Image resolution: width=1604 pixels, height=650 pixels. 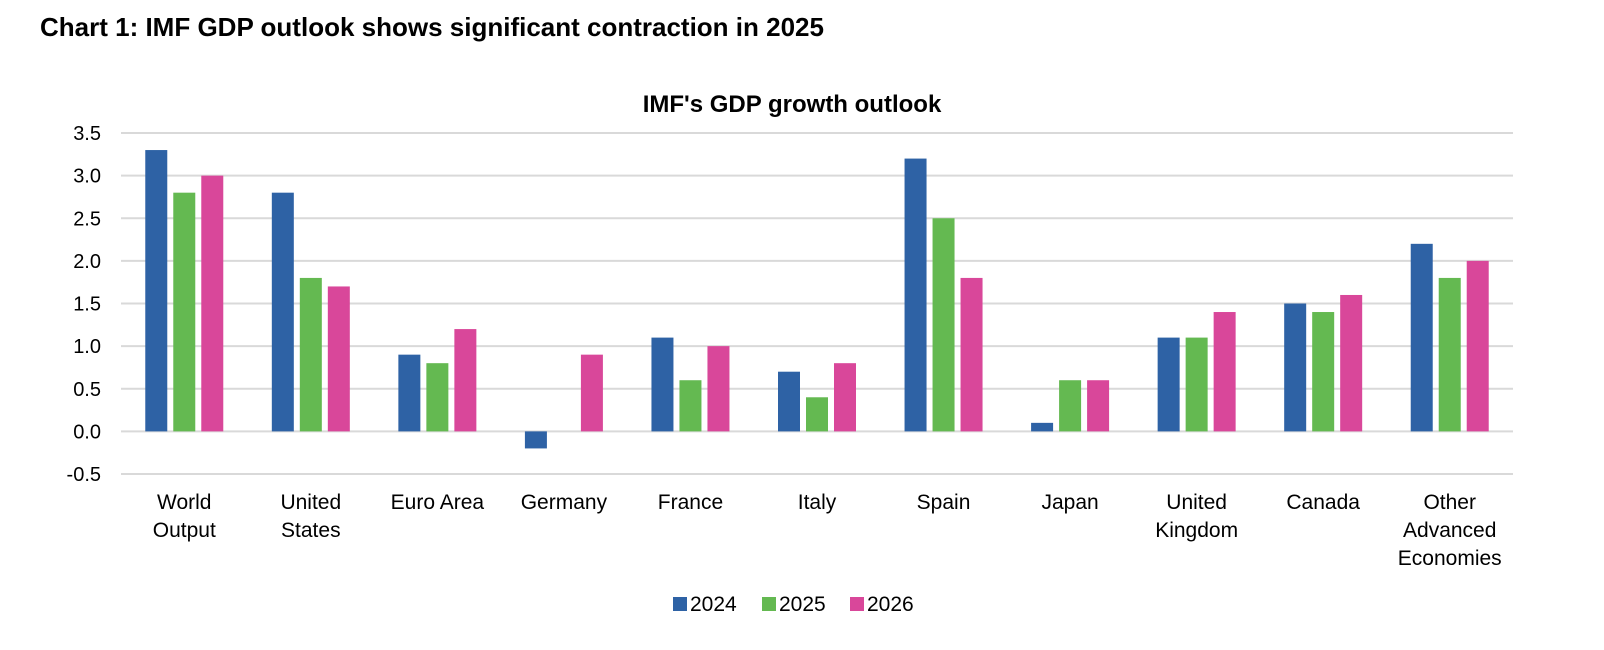 I want to click on y-axis: -0.5 0.0 0.5 1.0 1.5 2.0 2.5 3.0 3.5, so click(x=84, y=304).